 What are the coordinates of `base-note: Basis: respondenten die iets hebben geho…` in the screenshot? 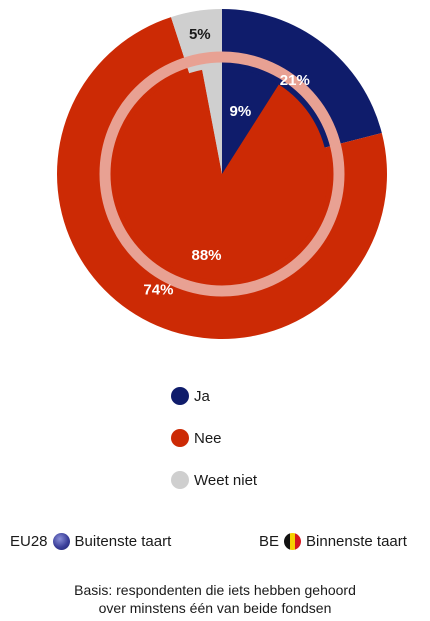 It's located at (215, 599).